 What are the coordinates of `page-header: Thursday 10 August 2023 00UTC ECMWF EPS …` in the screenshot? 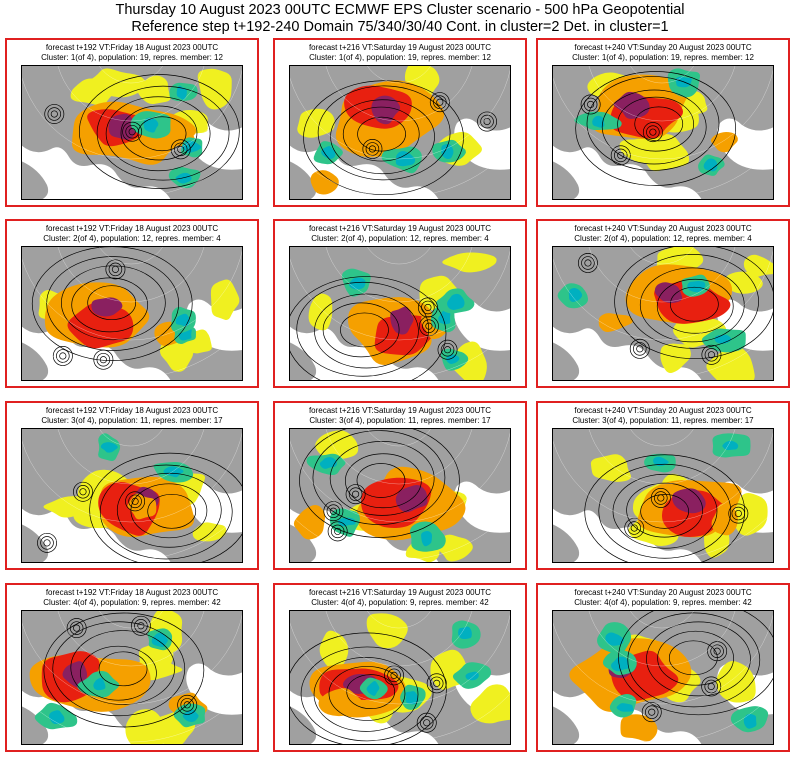 It's located at (400, 19).